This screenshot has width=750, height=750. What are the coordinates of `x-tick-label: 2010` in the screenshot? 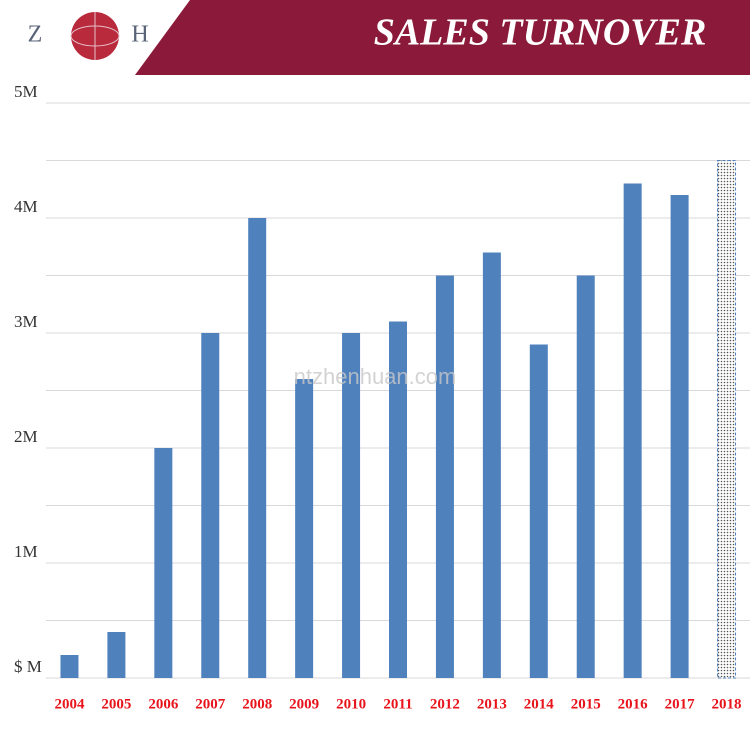 It's located at (351, 704).